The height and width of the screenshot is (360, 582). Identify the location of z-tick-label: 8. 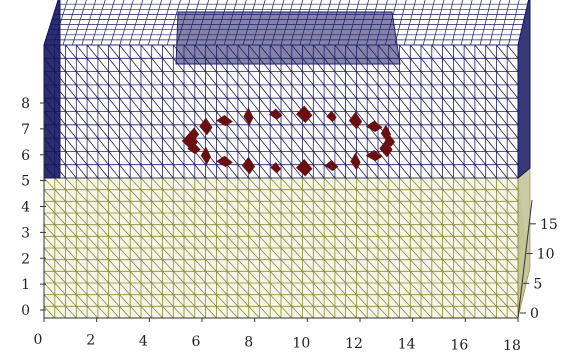
(25, 104).